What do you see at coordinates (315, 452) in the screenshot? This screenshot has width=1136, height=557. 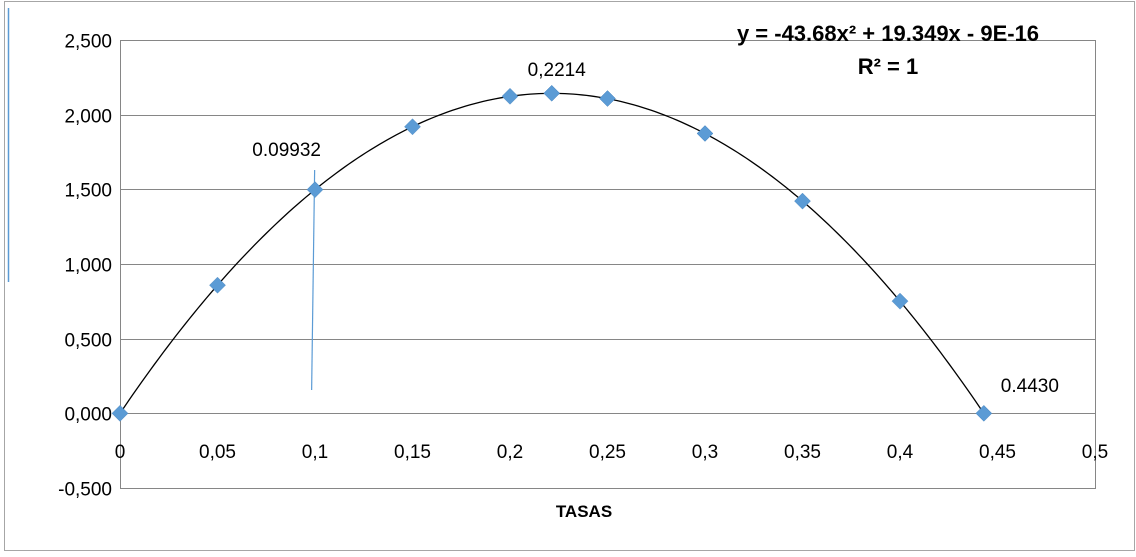 I see `x-tick-label: 0,1` at bounding box center [315, 452].